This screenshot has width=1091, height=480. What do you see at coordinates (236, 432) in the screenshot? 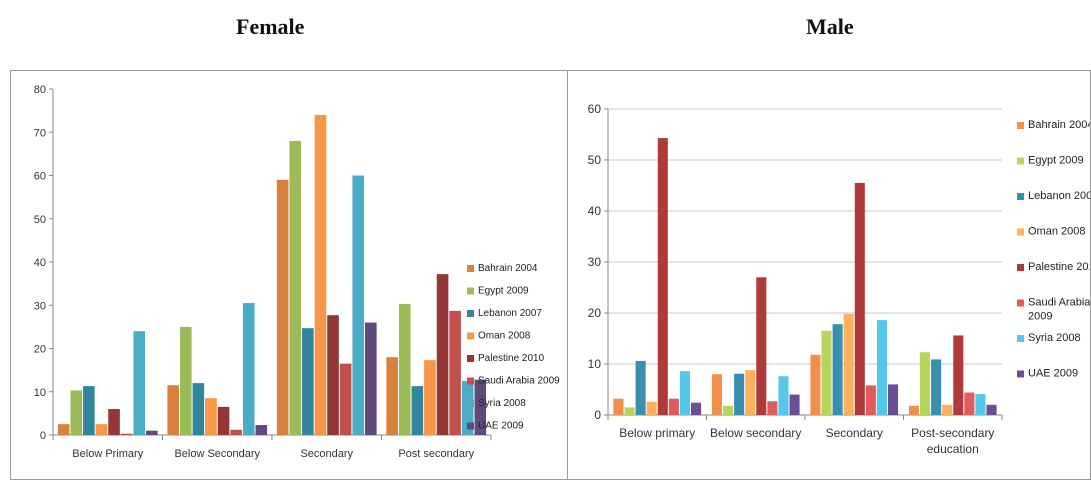
I see `female-bar-saudi-arabia-2009-below-secondary` at bounding box center [236, 432].